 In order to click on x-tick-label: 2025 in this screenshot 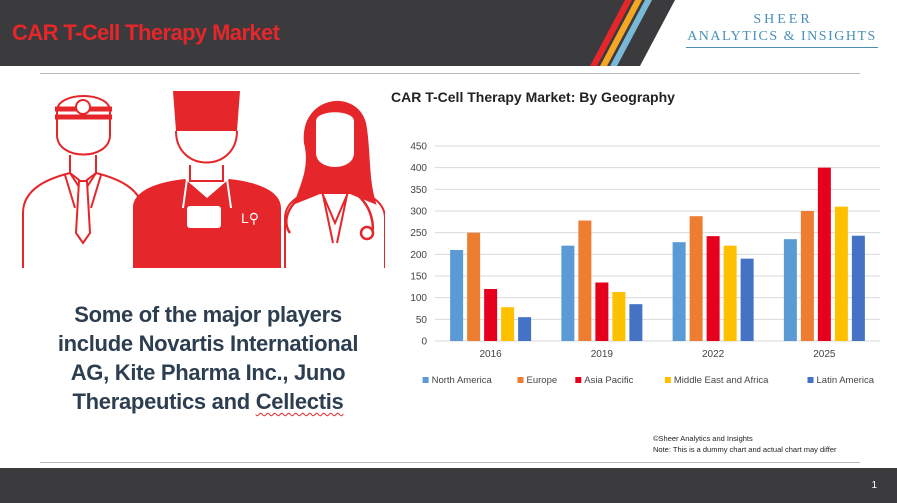, I will do `click(824, 354)`.